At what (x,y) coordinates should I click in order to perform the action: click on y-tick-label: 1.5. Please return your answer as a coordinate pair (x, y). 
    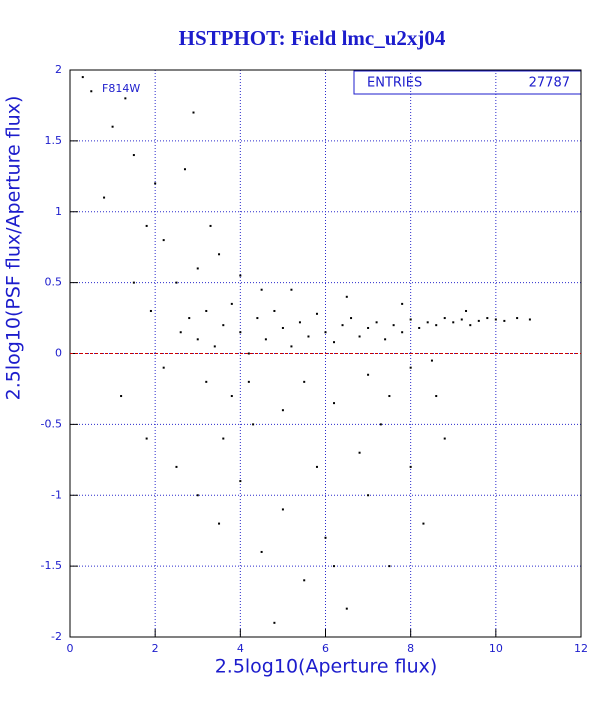
    Looking at the image, I should click on (54, 140).